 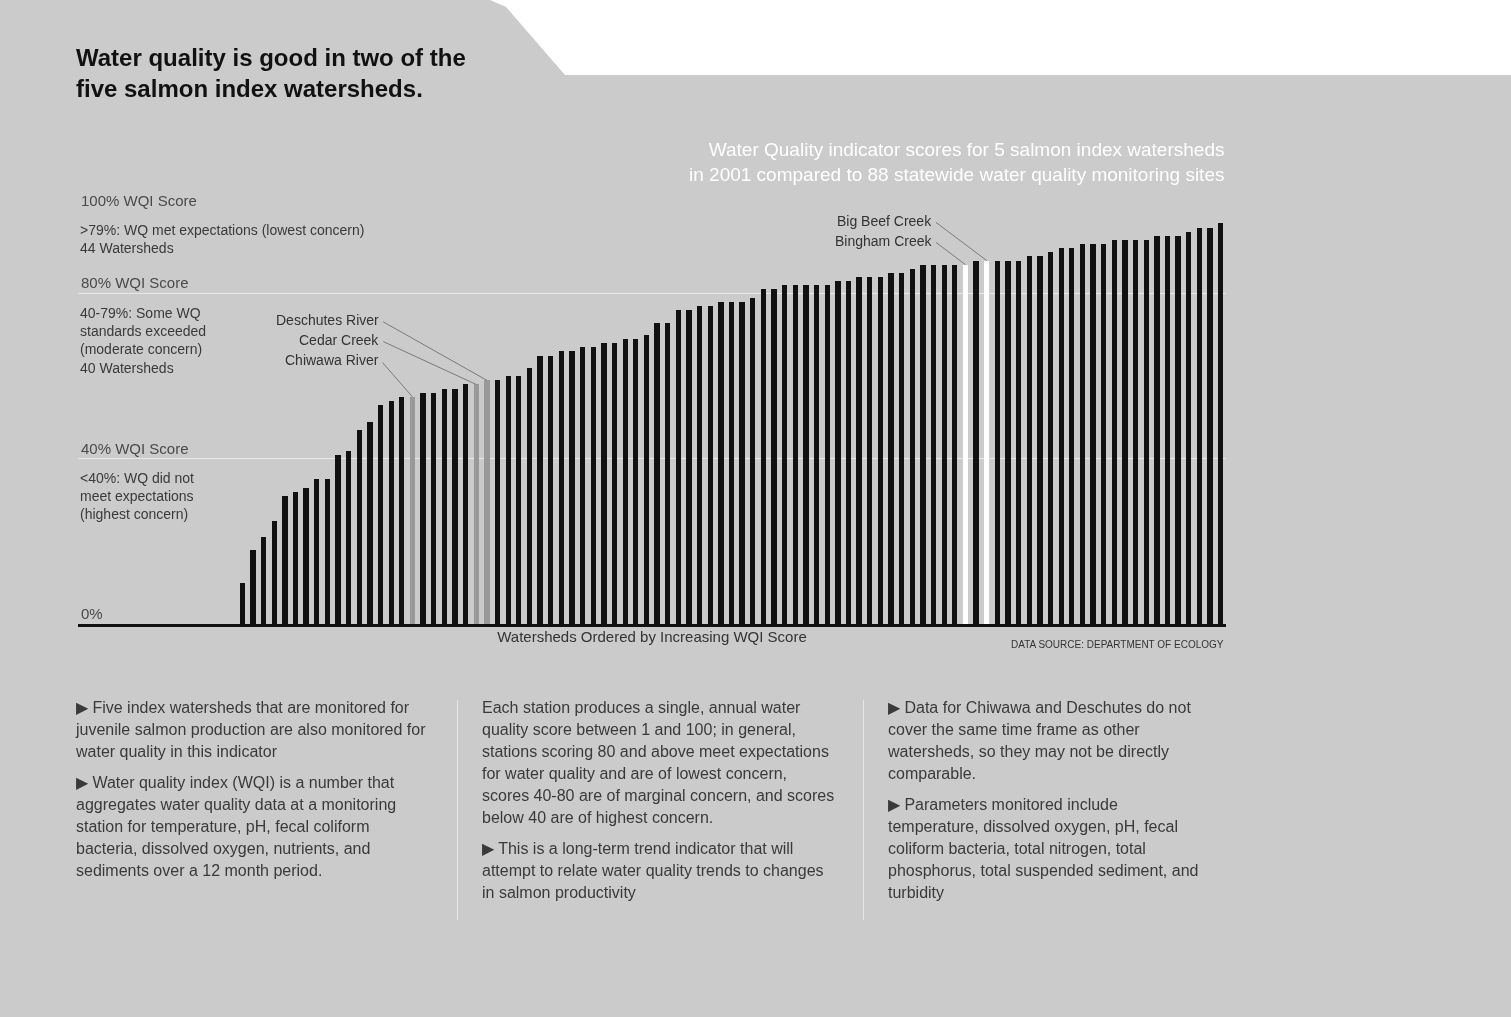 I want to click on text: ▶ Five index watersheds that are monitored for juvenile salmon production are also monitored for water quality in this indicator ▶ Water quality index (WQI) is a number that aggregates water quality data at a monitoring station for temperature, pH, fecal coliform bacteria, dissolved oxygen, nutrients, and sediments over a 12 month period., so click(x=251, y=789).